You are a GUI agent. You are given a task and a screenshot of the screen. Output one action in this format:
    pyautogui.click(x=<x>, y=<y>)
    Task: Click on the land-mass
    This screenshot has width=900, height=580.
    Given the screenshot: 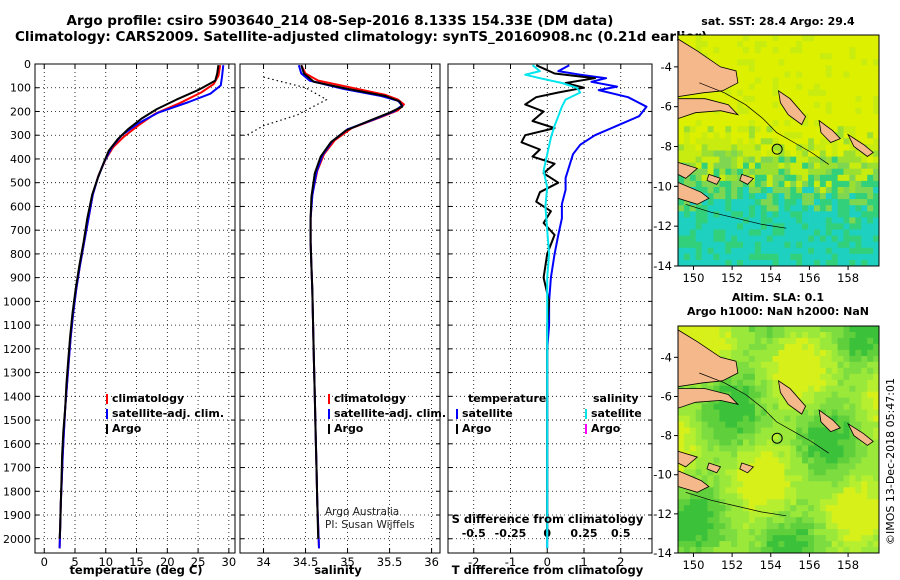 What is the action you would take?
    pyautogui.click(x=708, y=109)
    